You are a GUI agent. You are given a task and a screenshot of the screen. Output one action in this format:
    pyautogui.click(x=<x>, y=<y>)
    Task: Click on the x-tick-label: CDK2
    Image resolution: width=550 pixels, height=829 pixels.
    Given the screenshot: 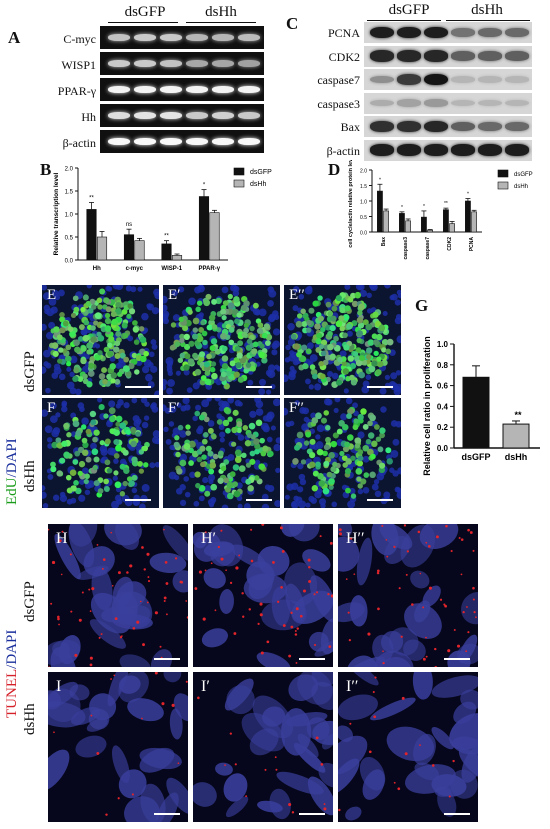 What is the action you would take?
    pyautogui.click(x=450, y=244)
    